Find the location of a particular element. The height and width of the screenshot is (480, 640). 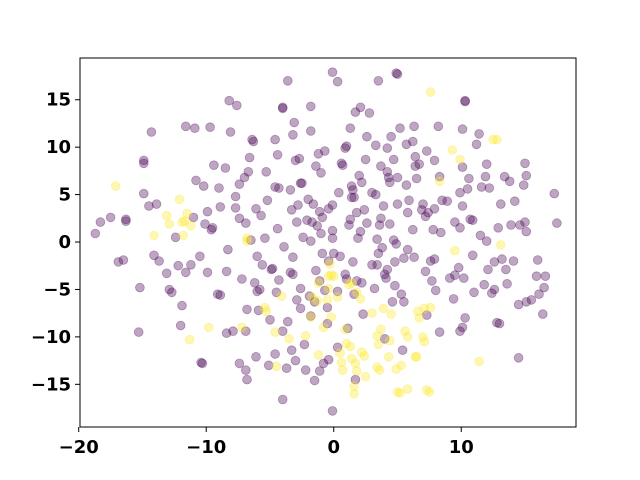

y-tick-label: 0 is located at coordinates (64, 242).